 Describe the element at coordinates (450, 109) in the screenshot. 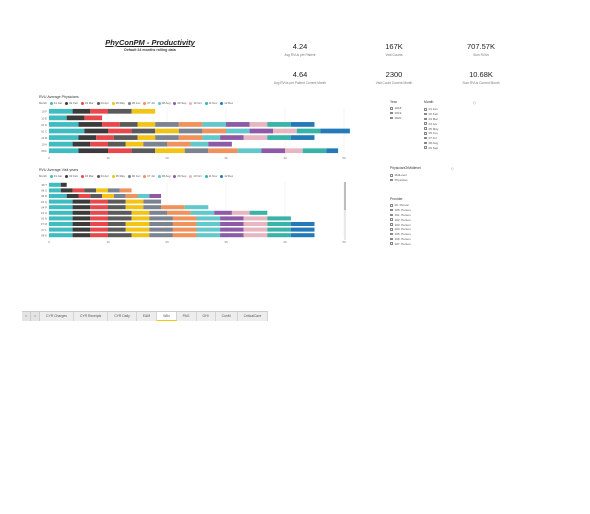

I see `slicer-option: 01 Jan` at that location.